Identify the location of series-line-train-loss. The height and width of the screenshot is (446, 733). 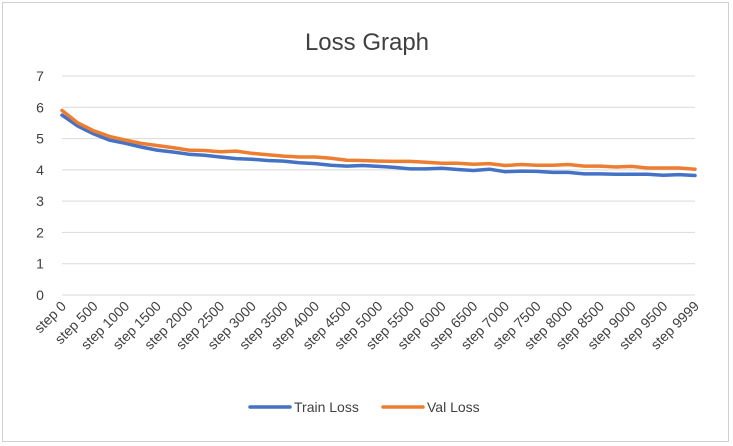
(378, 145).